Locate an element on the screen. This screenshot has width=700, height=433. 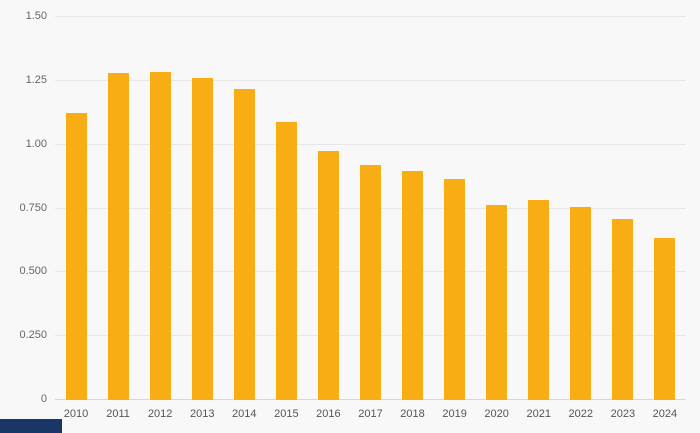
y-axis-tick-label: 1.25 is located at coordinates (36, 79).